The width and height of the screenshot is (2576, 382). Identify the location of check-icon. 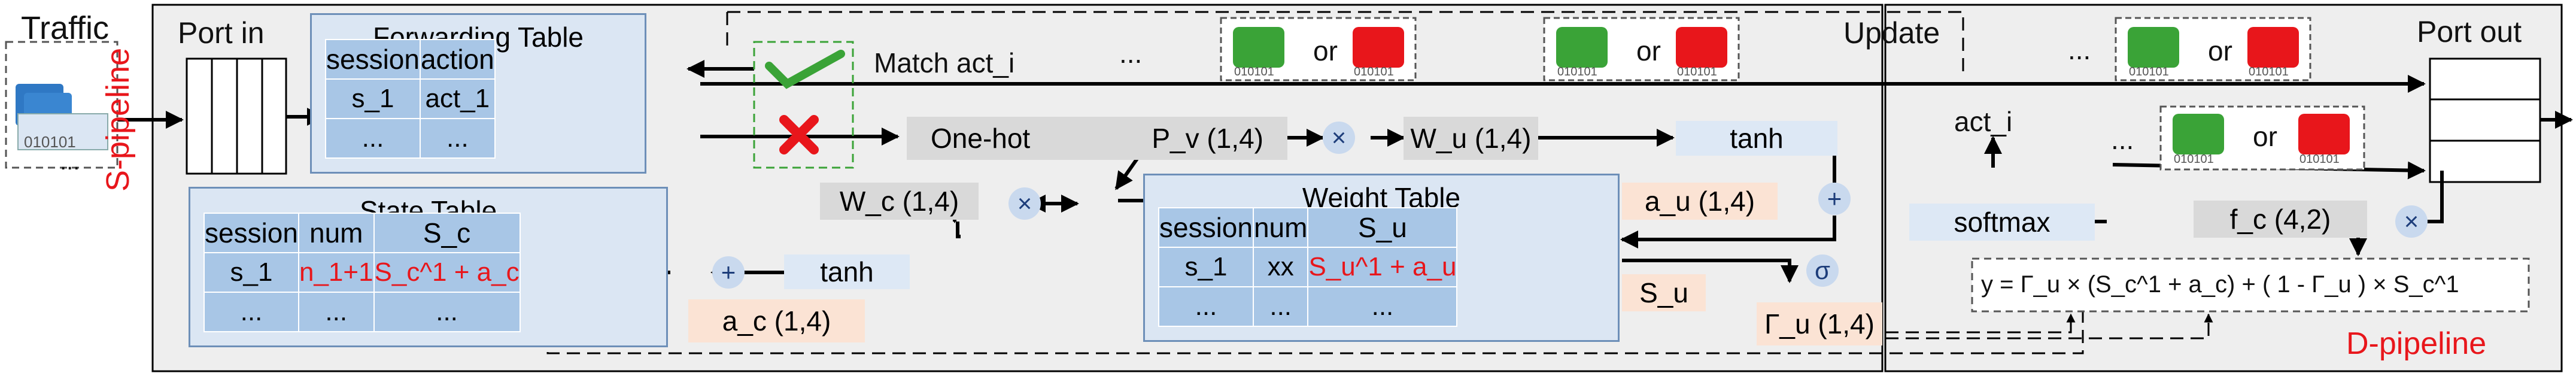
(805, 69).